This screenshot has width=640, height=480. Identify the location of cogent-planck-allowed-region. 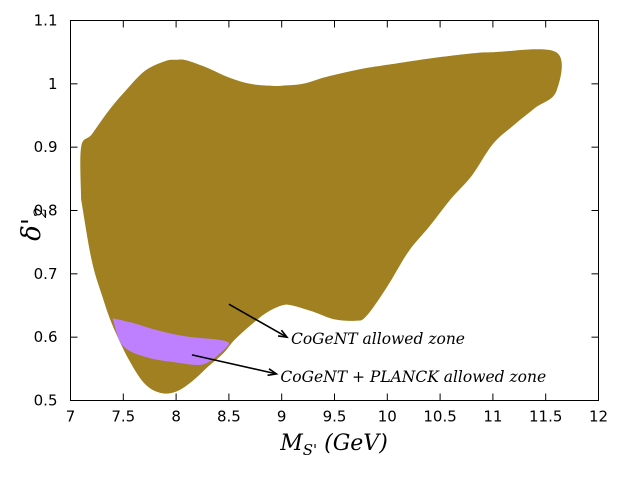
(170, 341).